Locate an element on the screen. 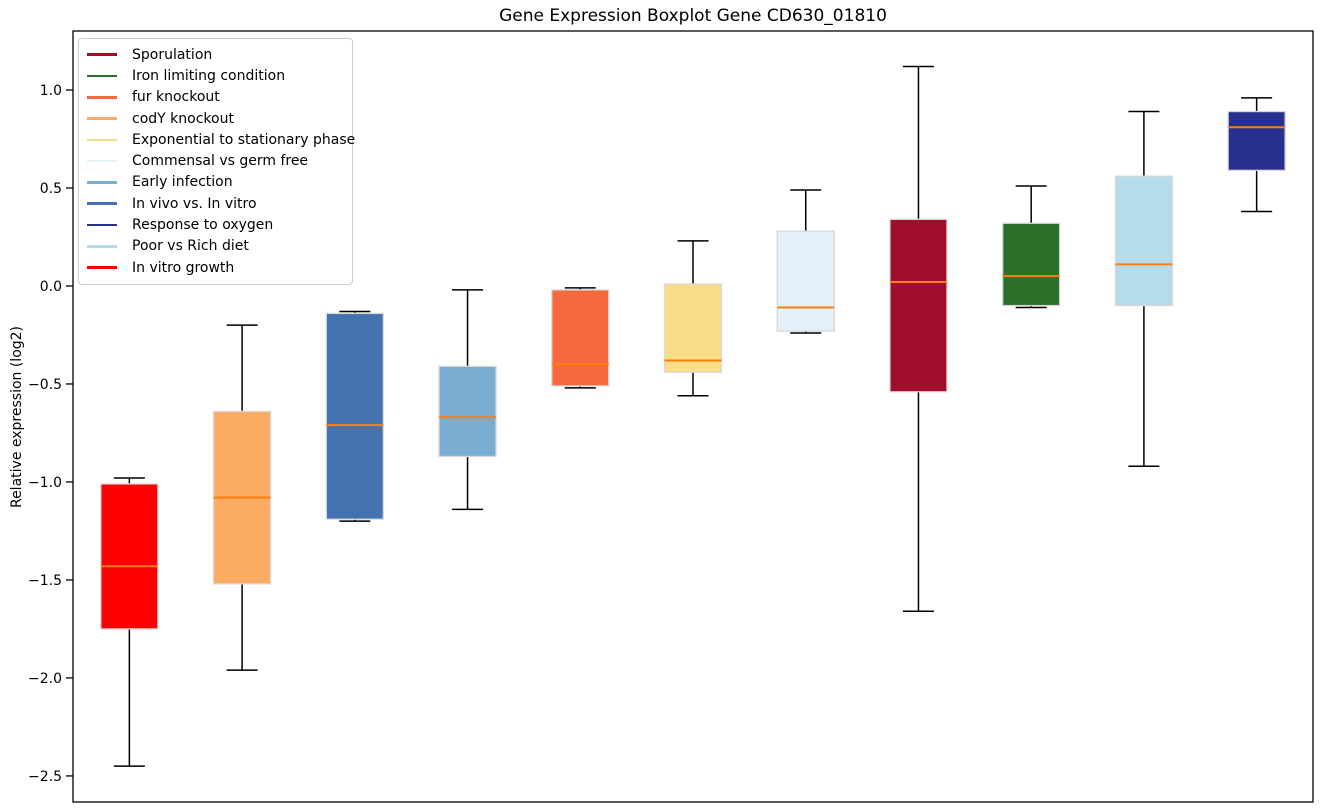  legend-item: fur knockout is located at coordinates (215, 97).